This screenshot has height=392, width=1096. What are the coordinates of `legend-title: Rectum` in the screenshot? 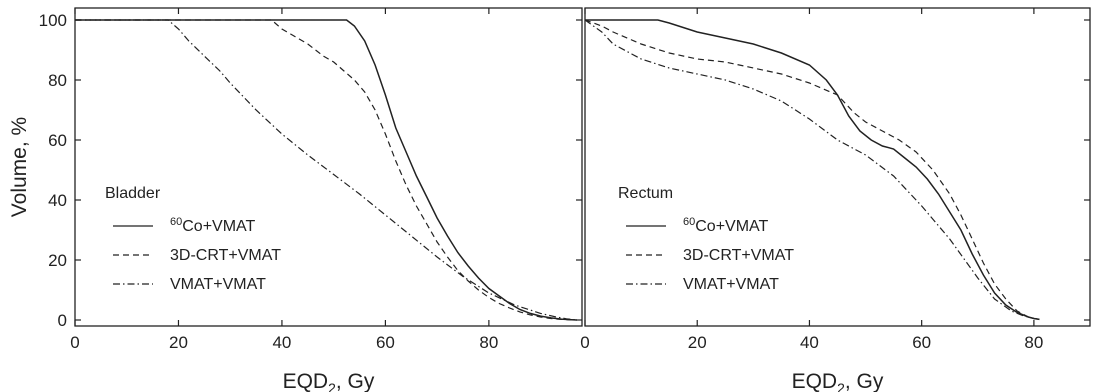 It's located at (645, 193).